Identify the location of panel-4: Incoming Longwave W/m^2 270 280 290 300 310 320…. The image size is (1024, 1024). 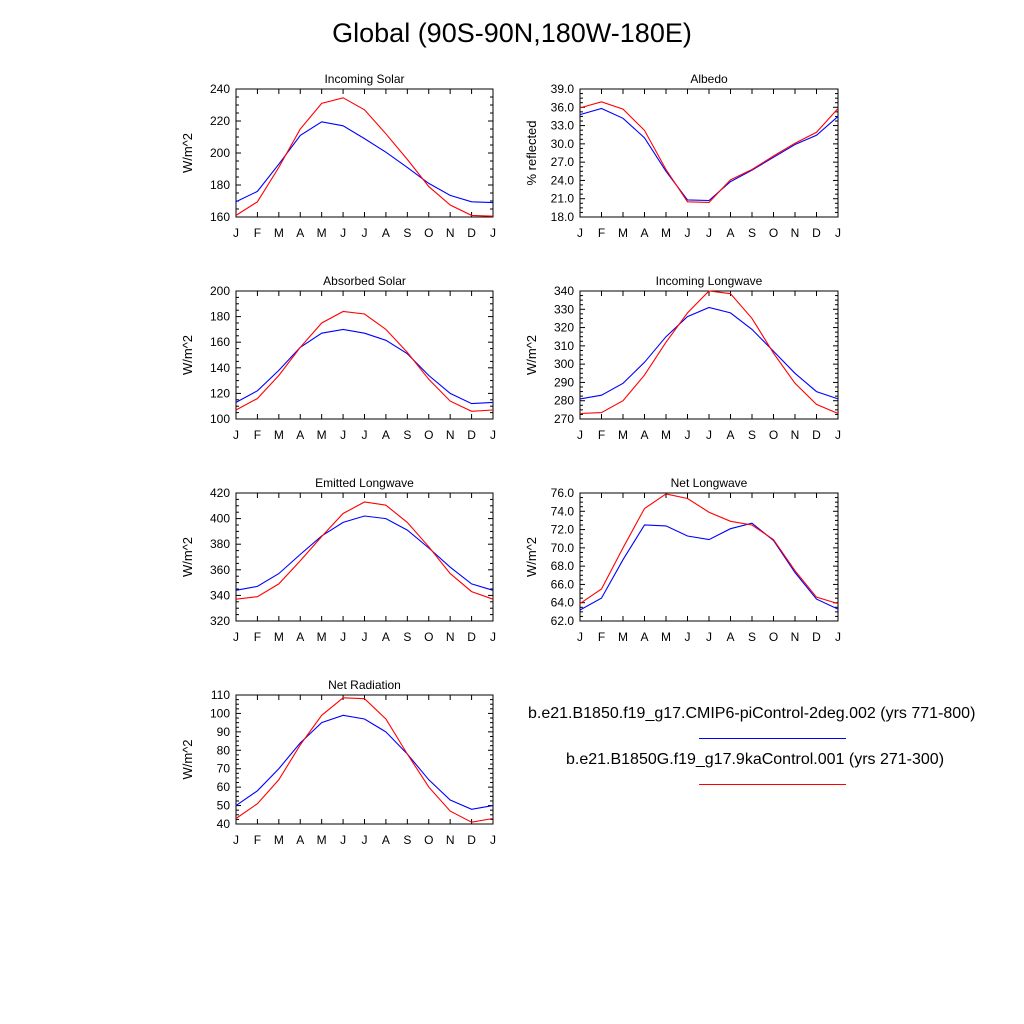
(682, 358).